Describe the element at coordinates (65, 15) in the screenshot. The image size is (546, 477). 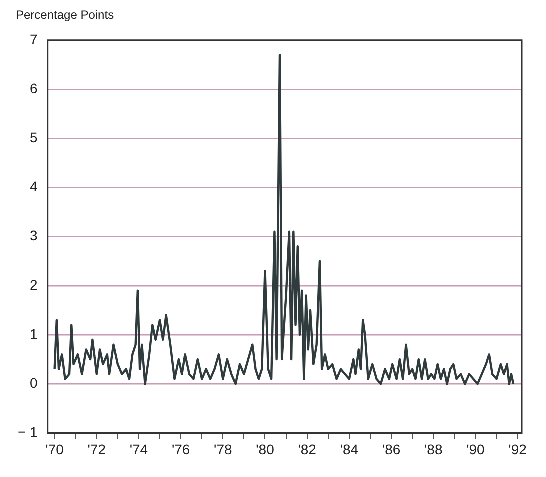
I see `y-axis-title: Percentage Points` at that location.